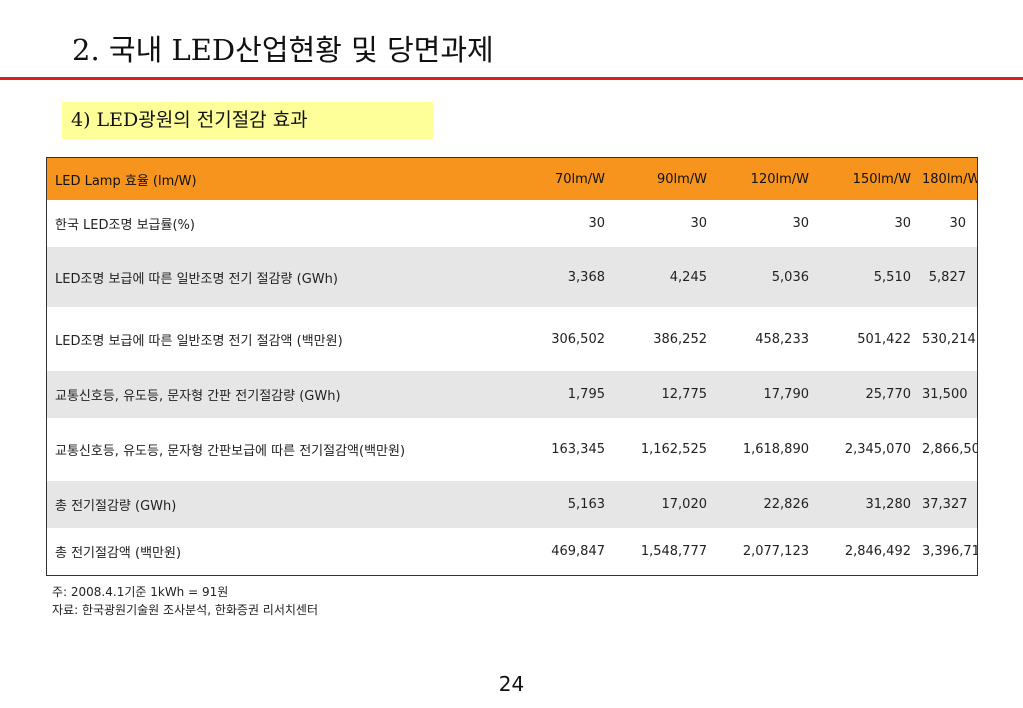  What do you see at coordinates (769, 551) in the screenshot?
I see `table-cell: 2,077,123` at bounding box center [769, 551].